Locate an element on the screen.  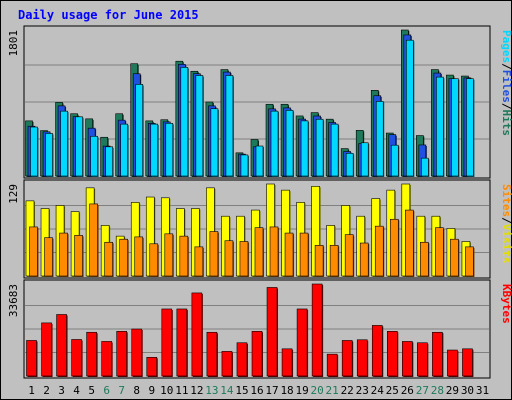
day-label: 6 is located at coordinates (106, 390).